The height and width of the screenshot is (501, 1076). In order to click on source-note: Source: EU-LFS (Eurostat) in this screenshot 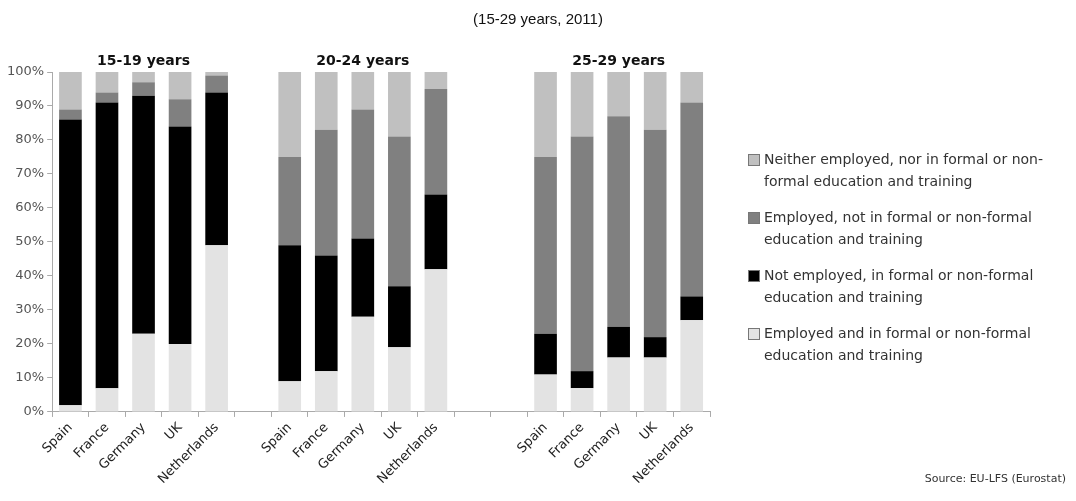, I will do `click(995, 478)`.